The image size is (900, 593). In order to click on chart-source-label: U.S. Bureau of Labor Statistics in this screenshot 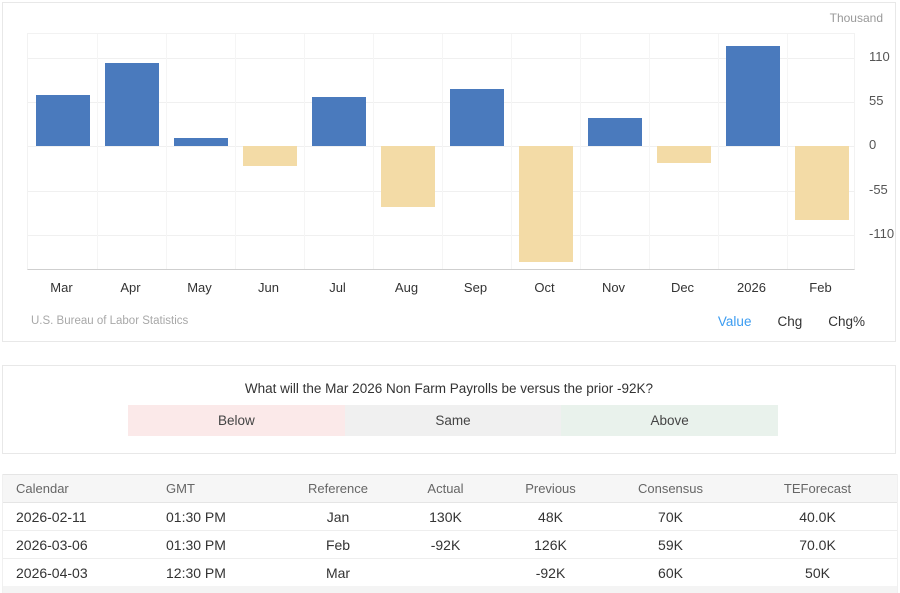, I will do `click(110, 321)`.